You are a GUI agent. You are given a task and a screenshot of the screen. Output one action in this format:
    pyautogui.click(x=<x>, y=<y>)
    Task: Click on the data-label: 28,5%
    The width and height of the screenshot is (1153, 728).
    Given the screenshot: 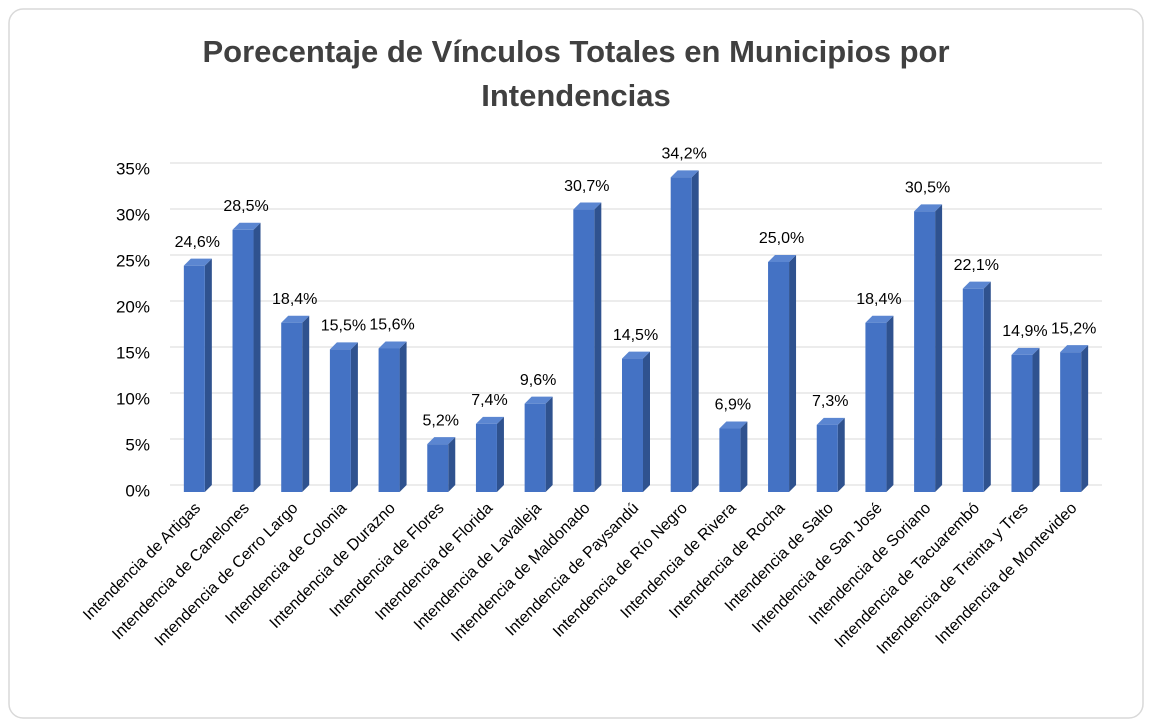 What is the action you would take?
    pyautogui.click(x=245, y=206)
    